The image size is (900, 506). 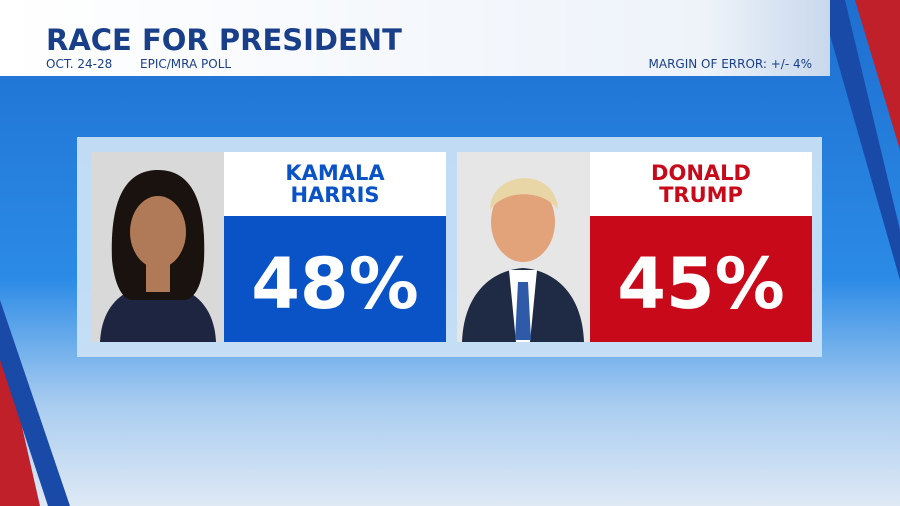 What do you see at coordinates (79, 64) in the screenshot?
I see `date: OCT. 24-28` at bounding box center [79, 64].